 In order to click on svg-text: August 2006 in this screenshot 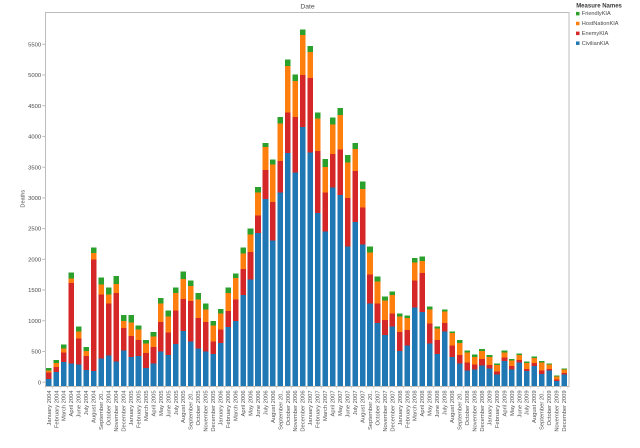, I will do `click(274, 406)`.